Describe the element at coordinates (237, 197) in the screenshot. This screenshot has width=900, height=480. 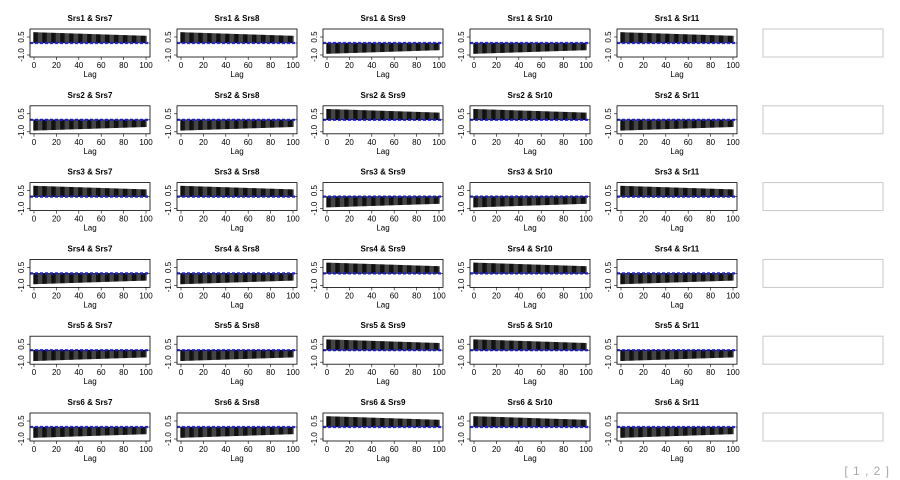
I see `panel-frame` at that location.